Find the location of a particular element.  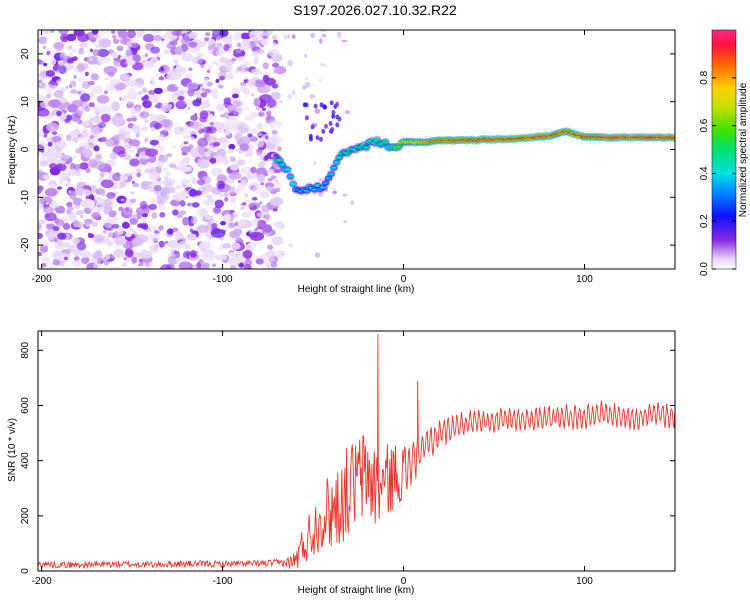

y-tick-label: 0 is located at coordinates (25, 149).